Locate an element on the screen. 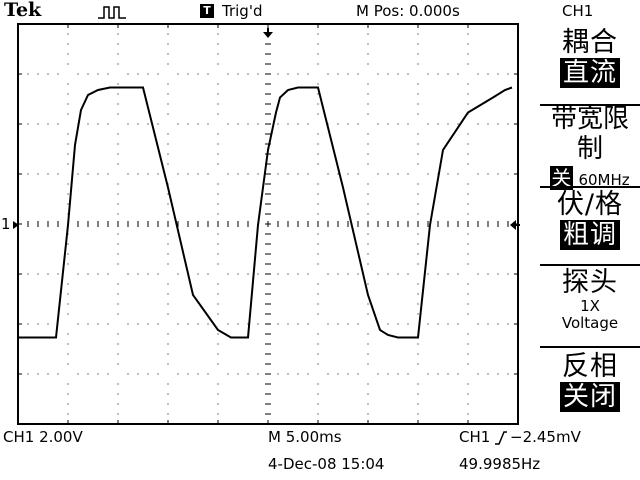 The height and width of the screenshot is (480, 640). ch1-ground-marker-label: 1 is located at coordinates (6, 224).